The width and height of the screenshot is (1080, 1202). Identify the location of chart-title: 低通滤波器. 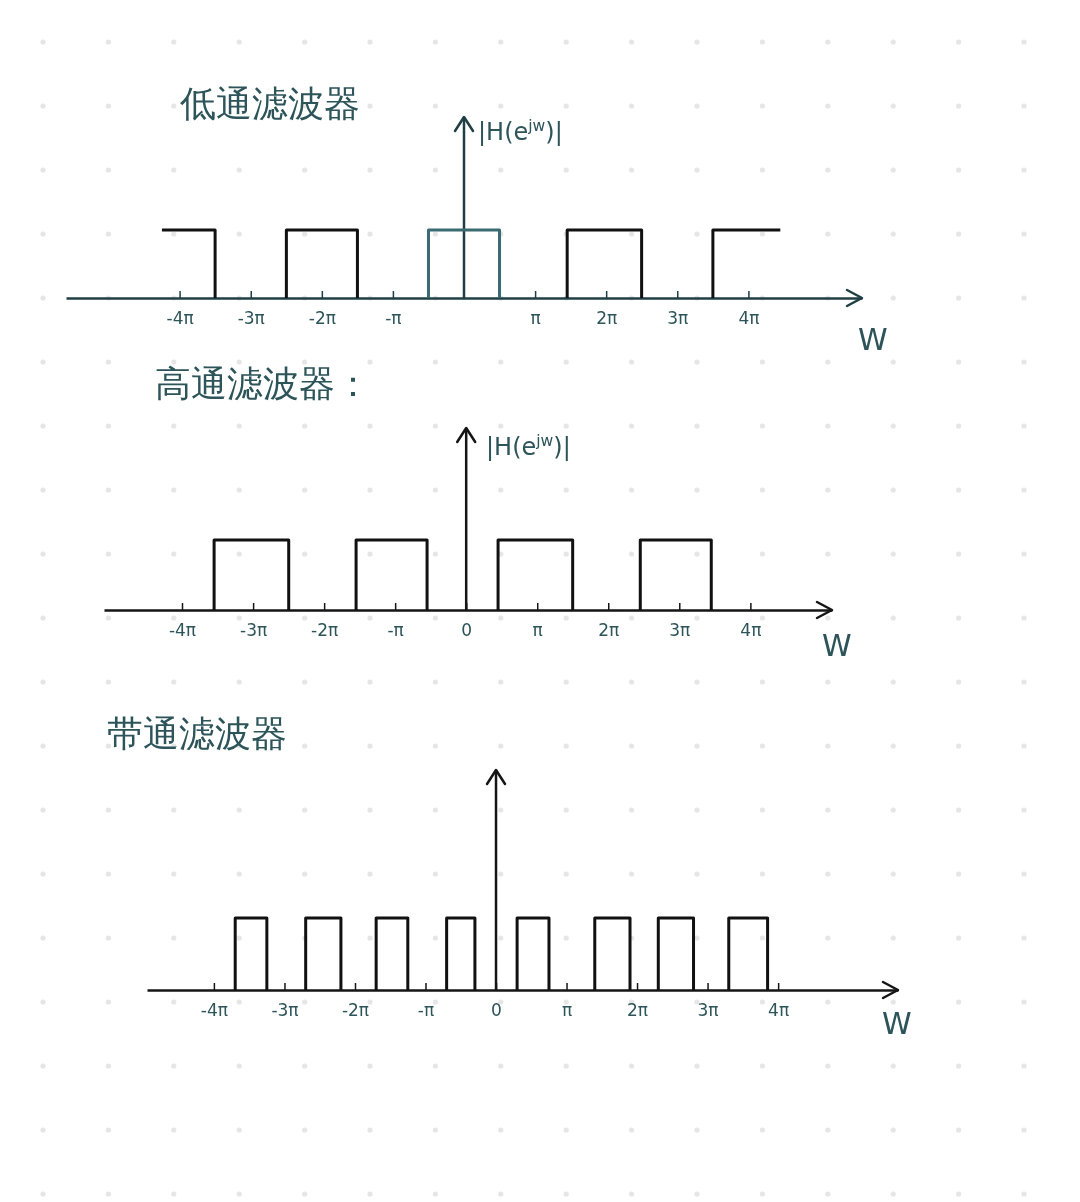
(270, 103).